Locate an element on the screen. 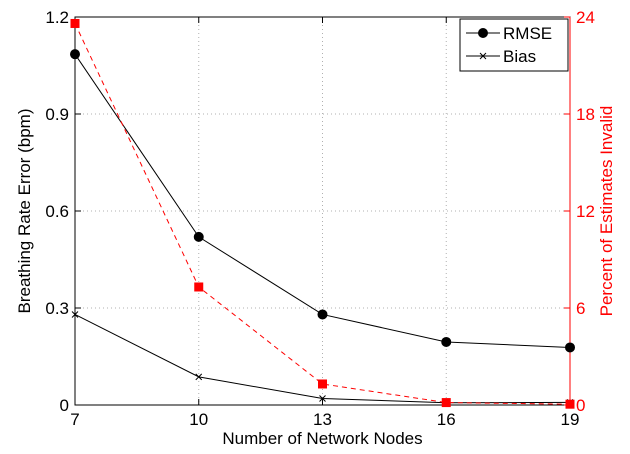 The height and width of the screenshot is (454, 630). x-tick-label: 13 is located at coordinates (322, 419).